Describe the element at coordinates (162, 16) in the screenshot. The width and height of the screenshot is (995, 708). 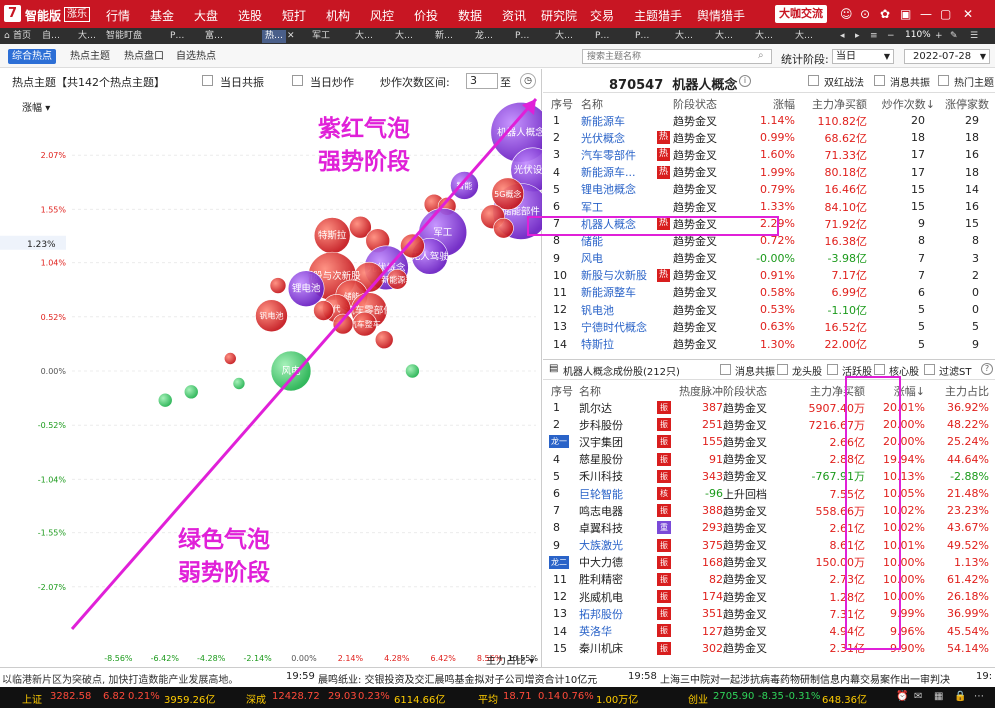
I see `menu-jijin: 基金` at that location.